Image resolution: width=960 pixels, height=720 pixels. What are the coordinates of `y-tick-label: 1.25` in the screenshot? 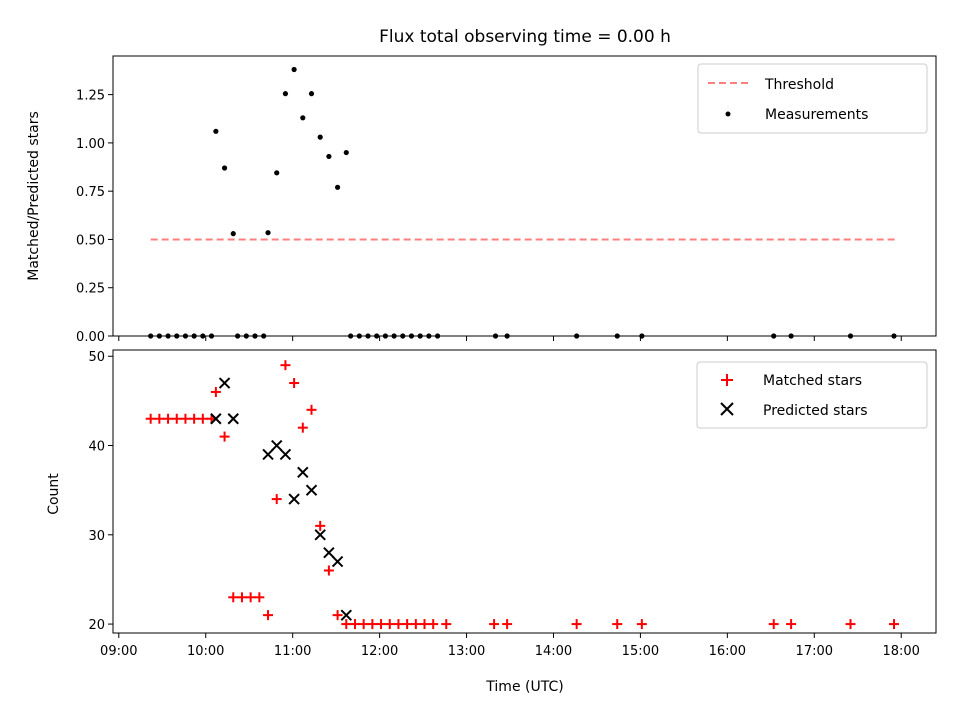 It's located at (90, 96).